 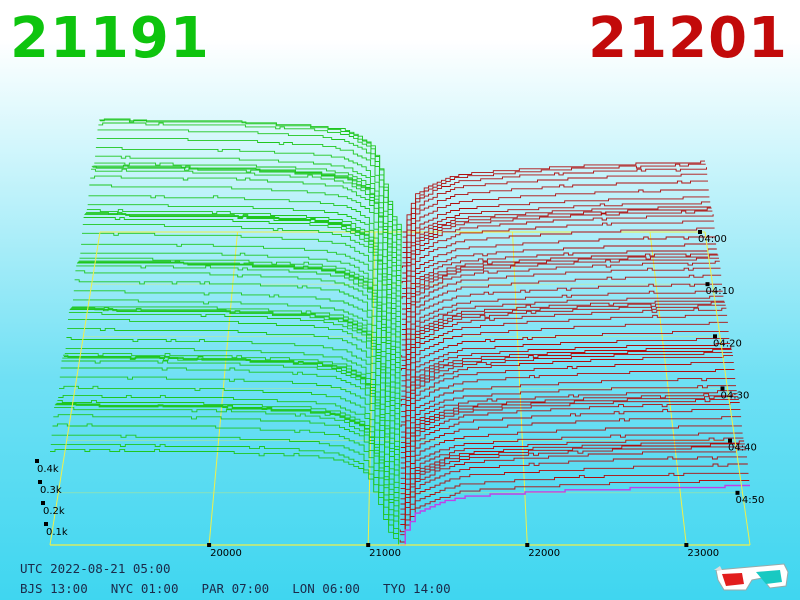 What do you see at coordinates (48, 469) in the screenshot?
I see `y-tick-label: 0.4k` at bounding box center [48, 469].